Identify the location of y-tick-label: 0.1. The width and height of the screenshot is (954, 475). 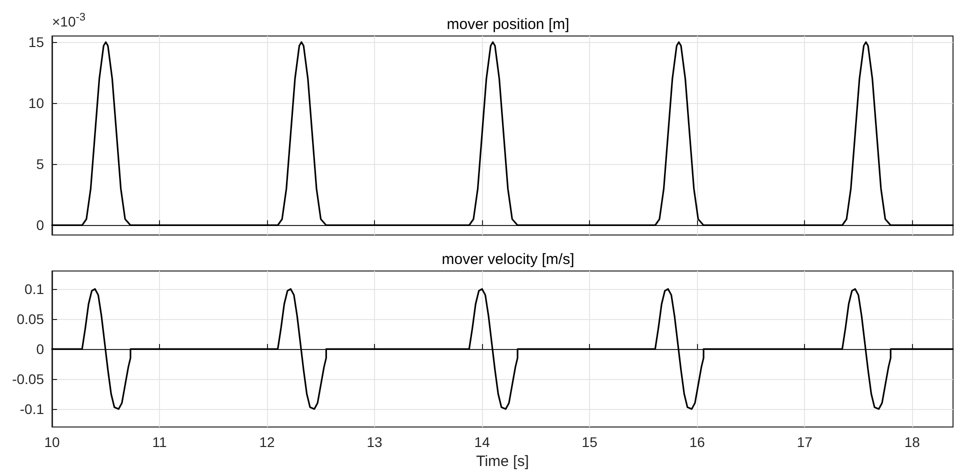
(34, 289).